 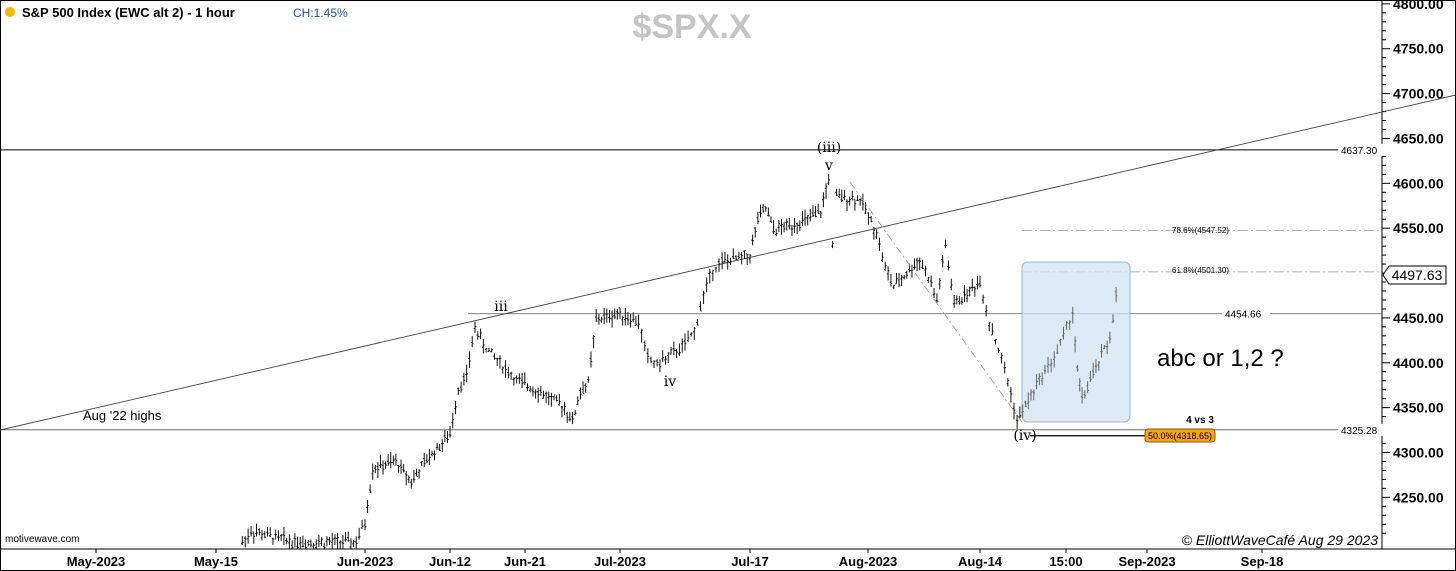 I want to click on annotation-4-vs-3: 4 vs 3, so click(x=1200, y=420).